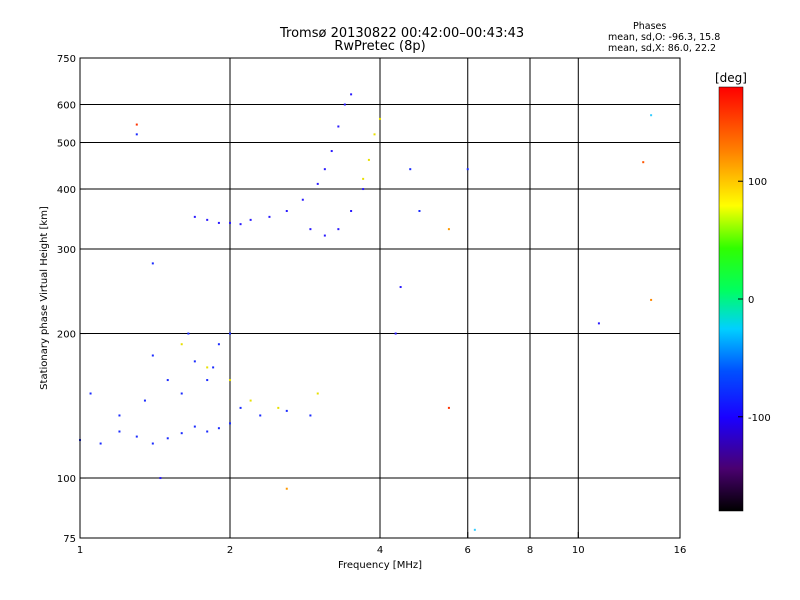 This screenshot has width=800, height=600. Describe the element at coordinates (380, 46) in the screenshot. I see `chart-subtitle: RwPretec (8p)` at that location.